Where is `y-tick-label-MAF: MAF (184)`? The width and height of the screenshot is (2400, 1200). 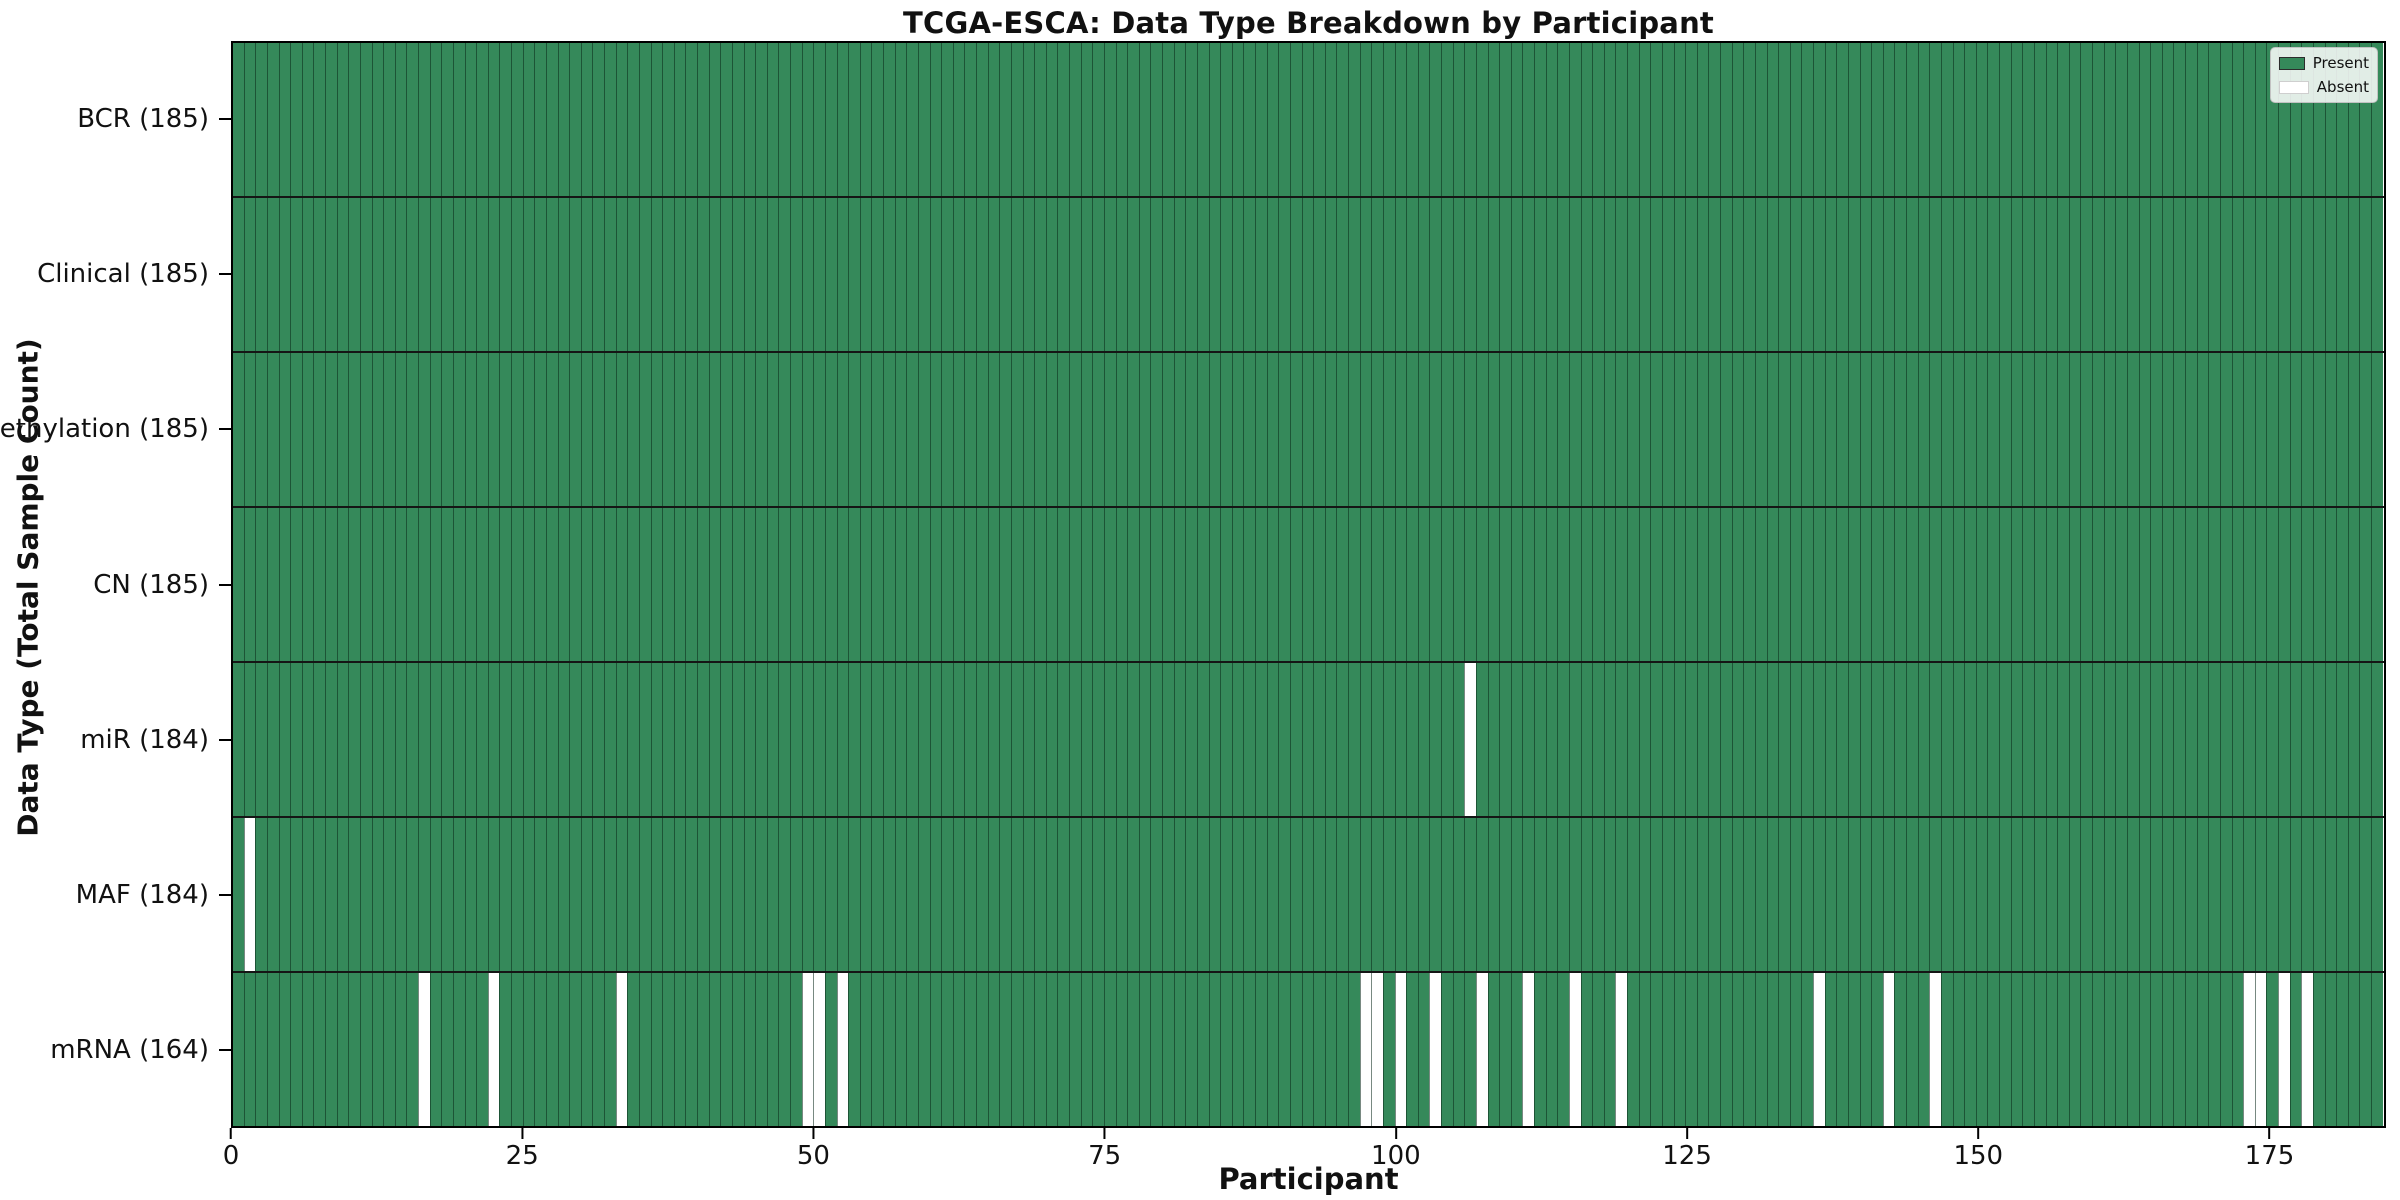
y-tick-label-MAF: MAF (184) is located at coordinates (142, 895).